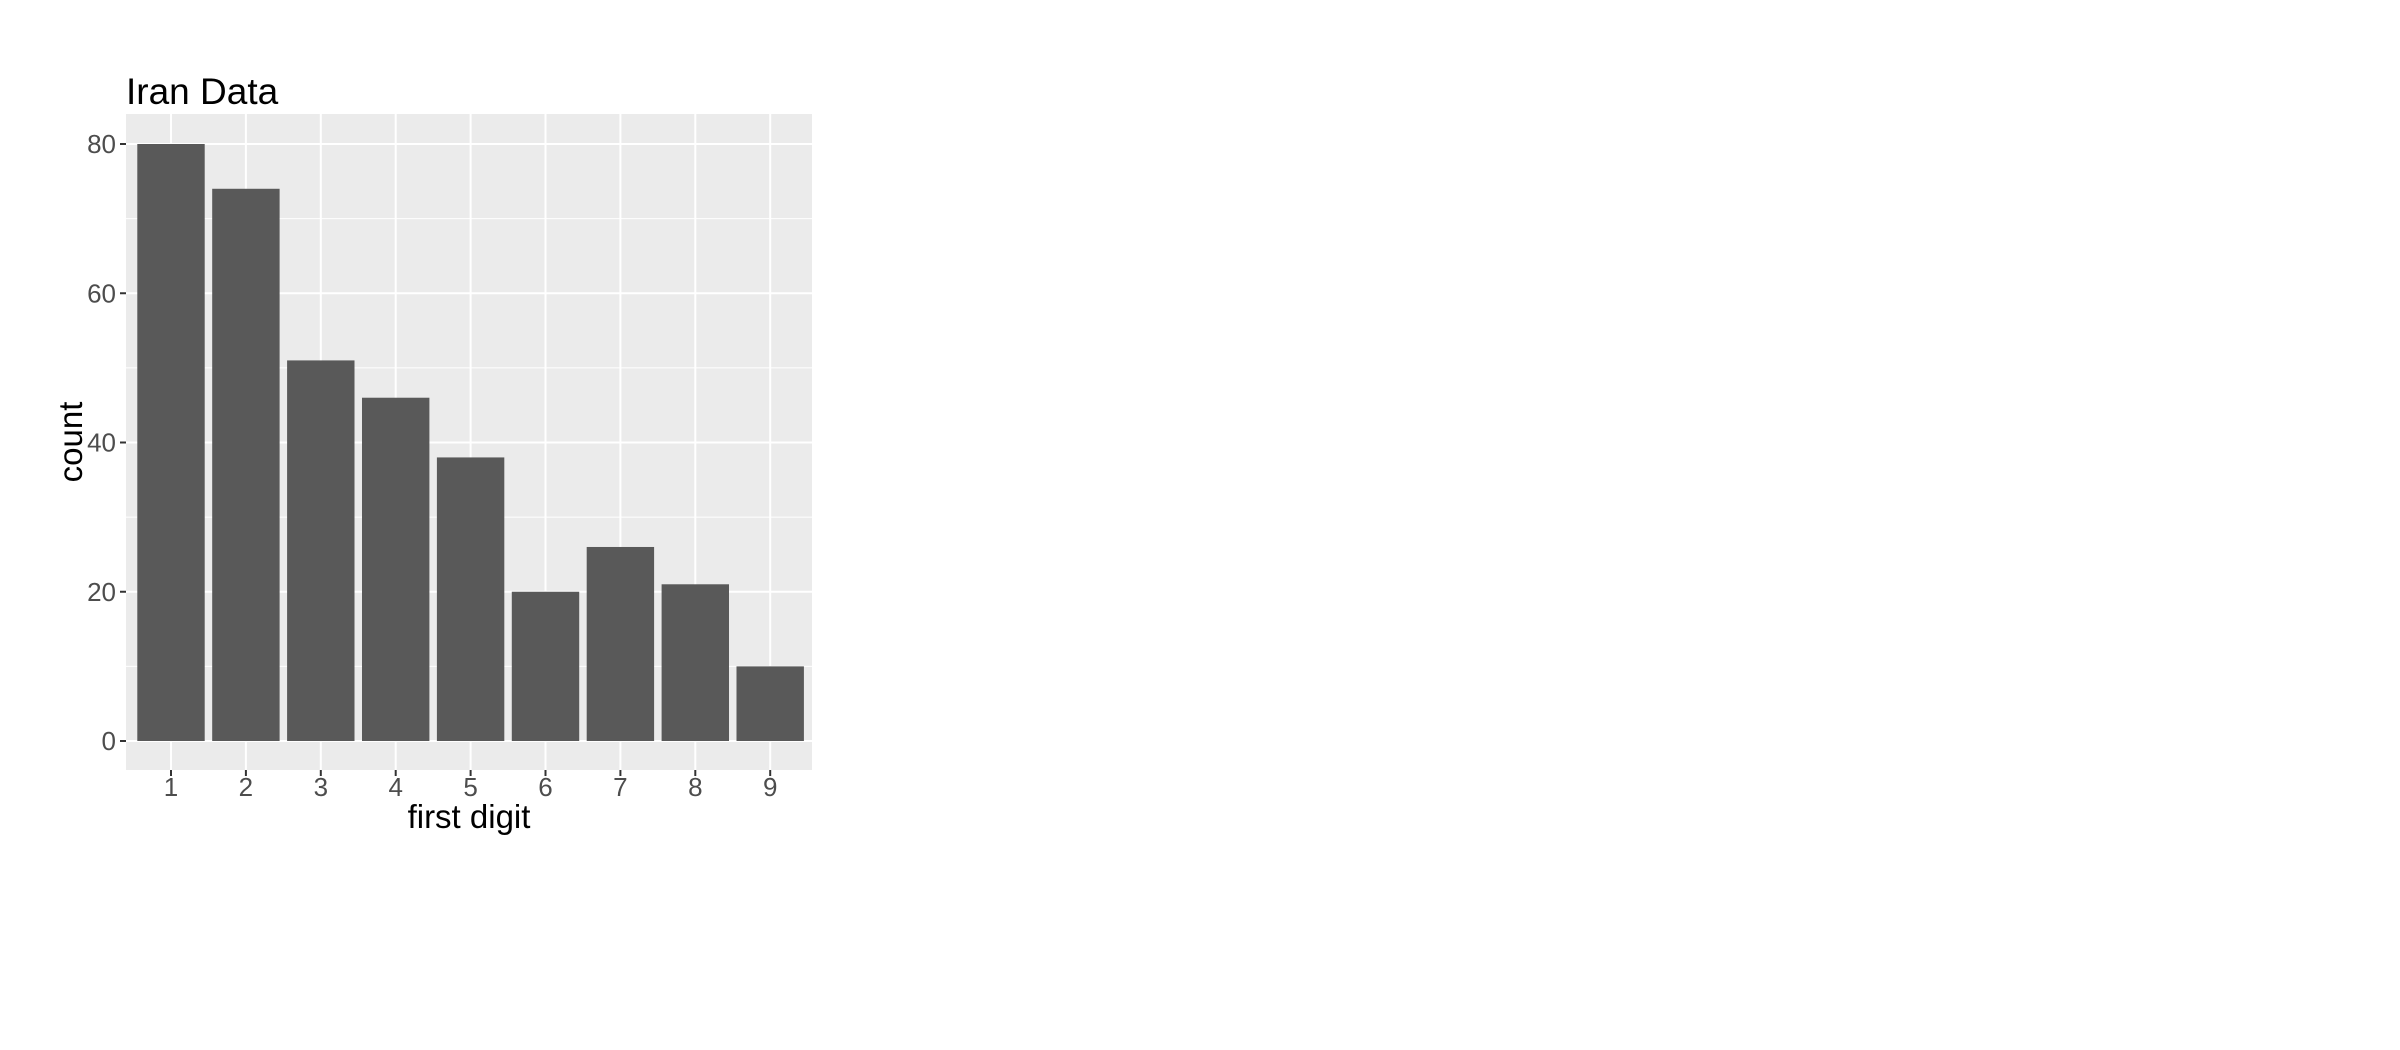  Describe the element at coordinates (101, 144) in the screenshot. I see `y-tick-label: 80` at that location.